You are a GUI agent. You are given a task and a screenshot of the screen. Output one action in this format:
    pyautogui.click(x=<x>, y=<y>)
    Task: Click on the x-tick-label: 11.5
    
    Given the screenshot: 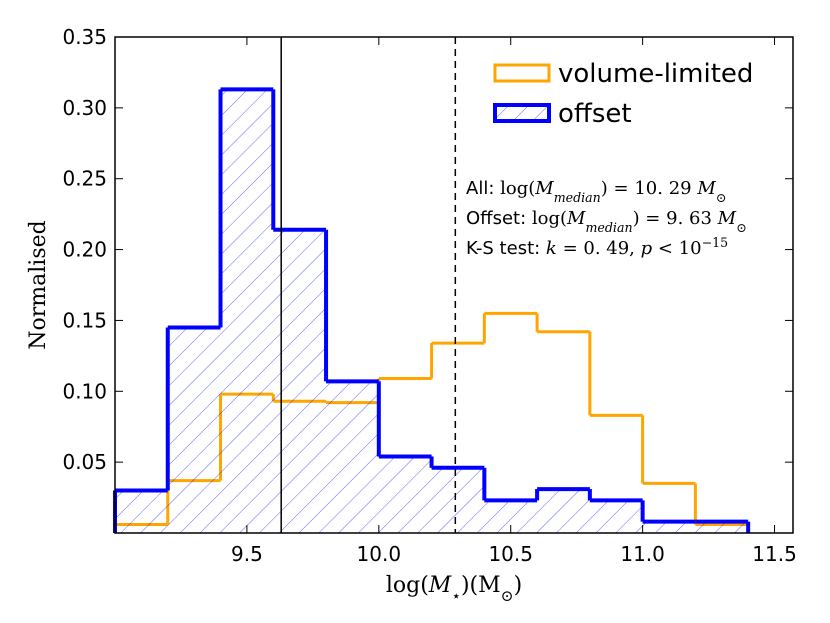 What is the action you would take?
    pyautogui.click(x=774, y=554)
    